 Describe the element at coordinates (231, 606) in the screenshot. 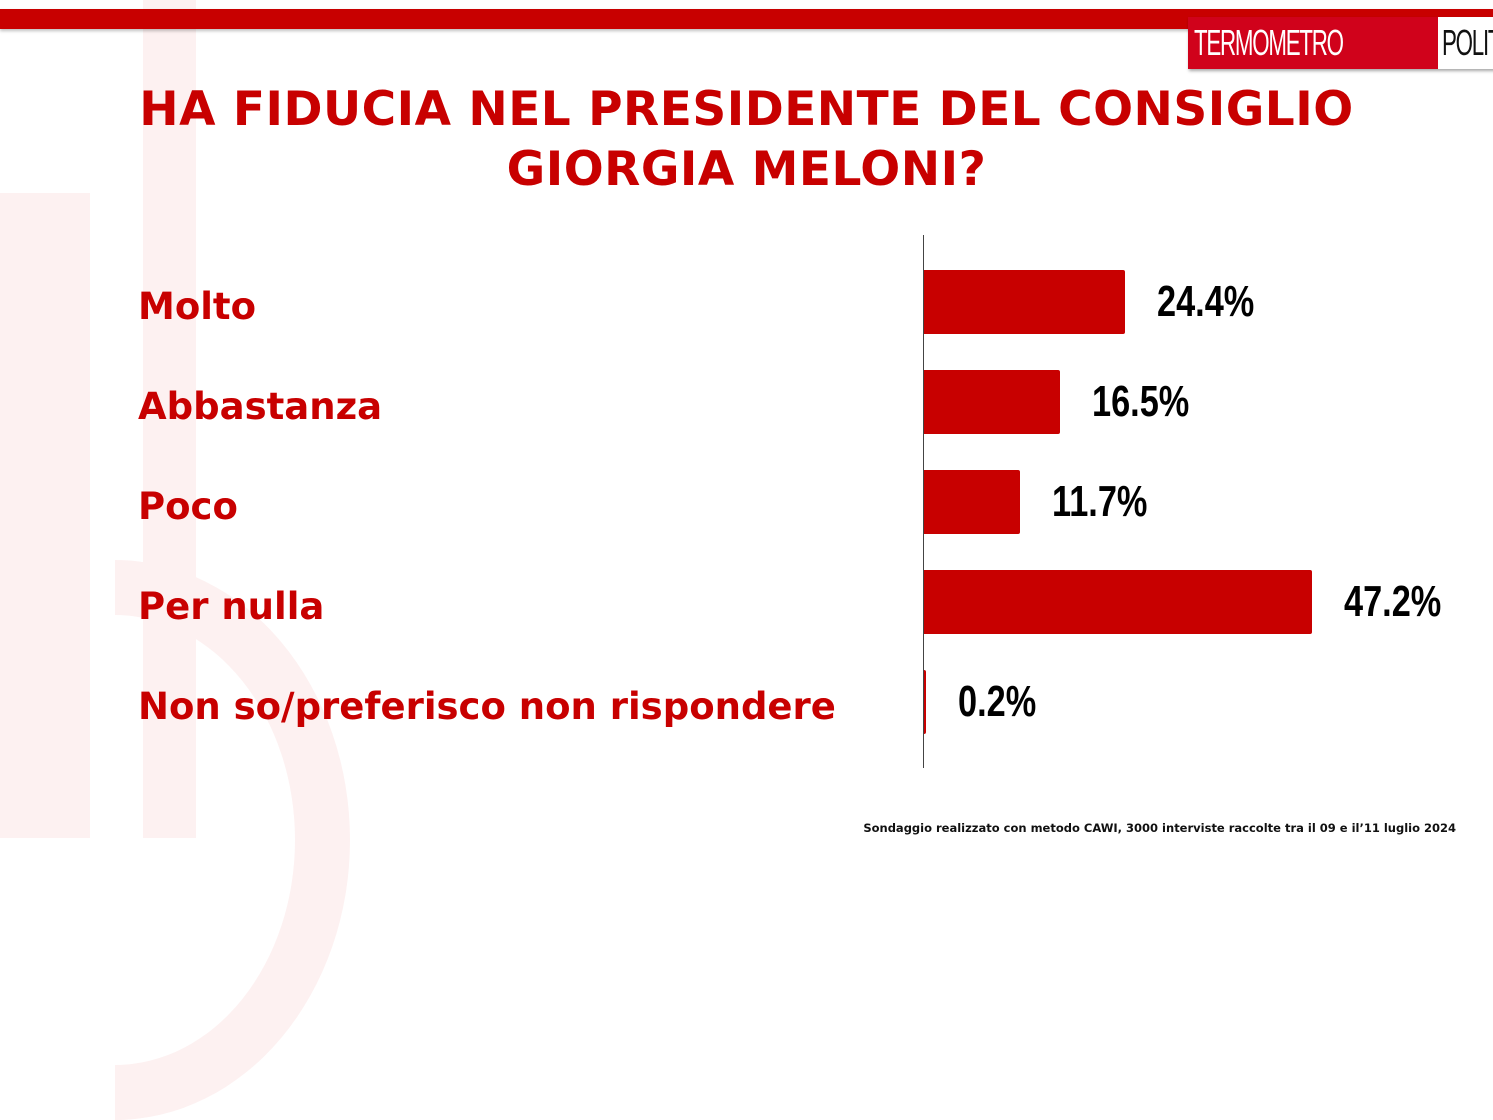

I see `category-label: Per nulla` at that location.